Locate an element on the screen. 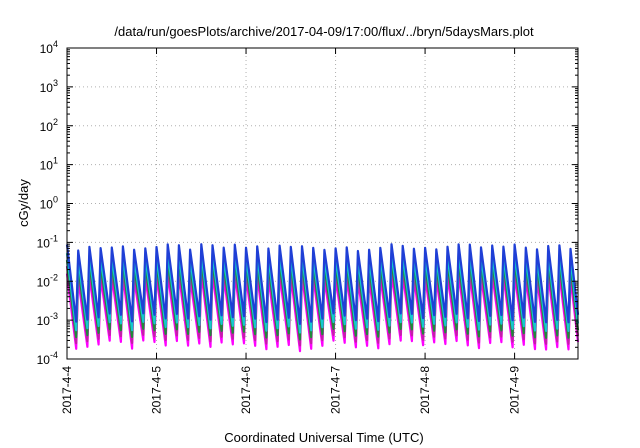 The width and height of the screenshot is (640, 448). x-tick-label: 2017-4-8 is located at coordinates (425, 390).